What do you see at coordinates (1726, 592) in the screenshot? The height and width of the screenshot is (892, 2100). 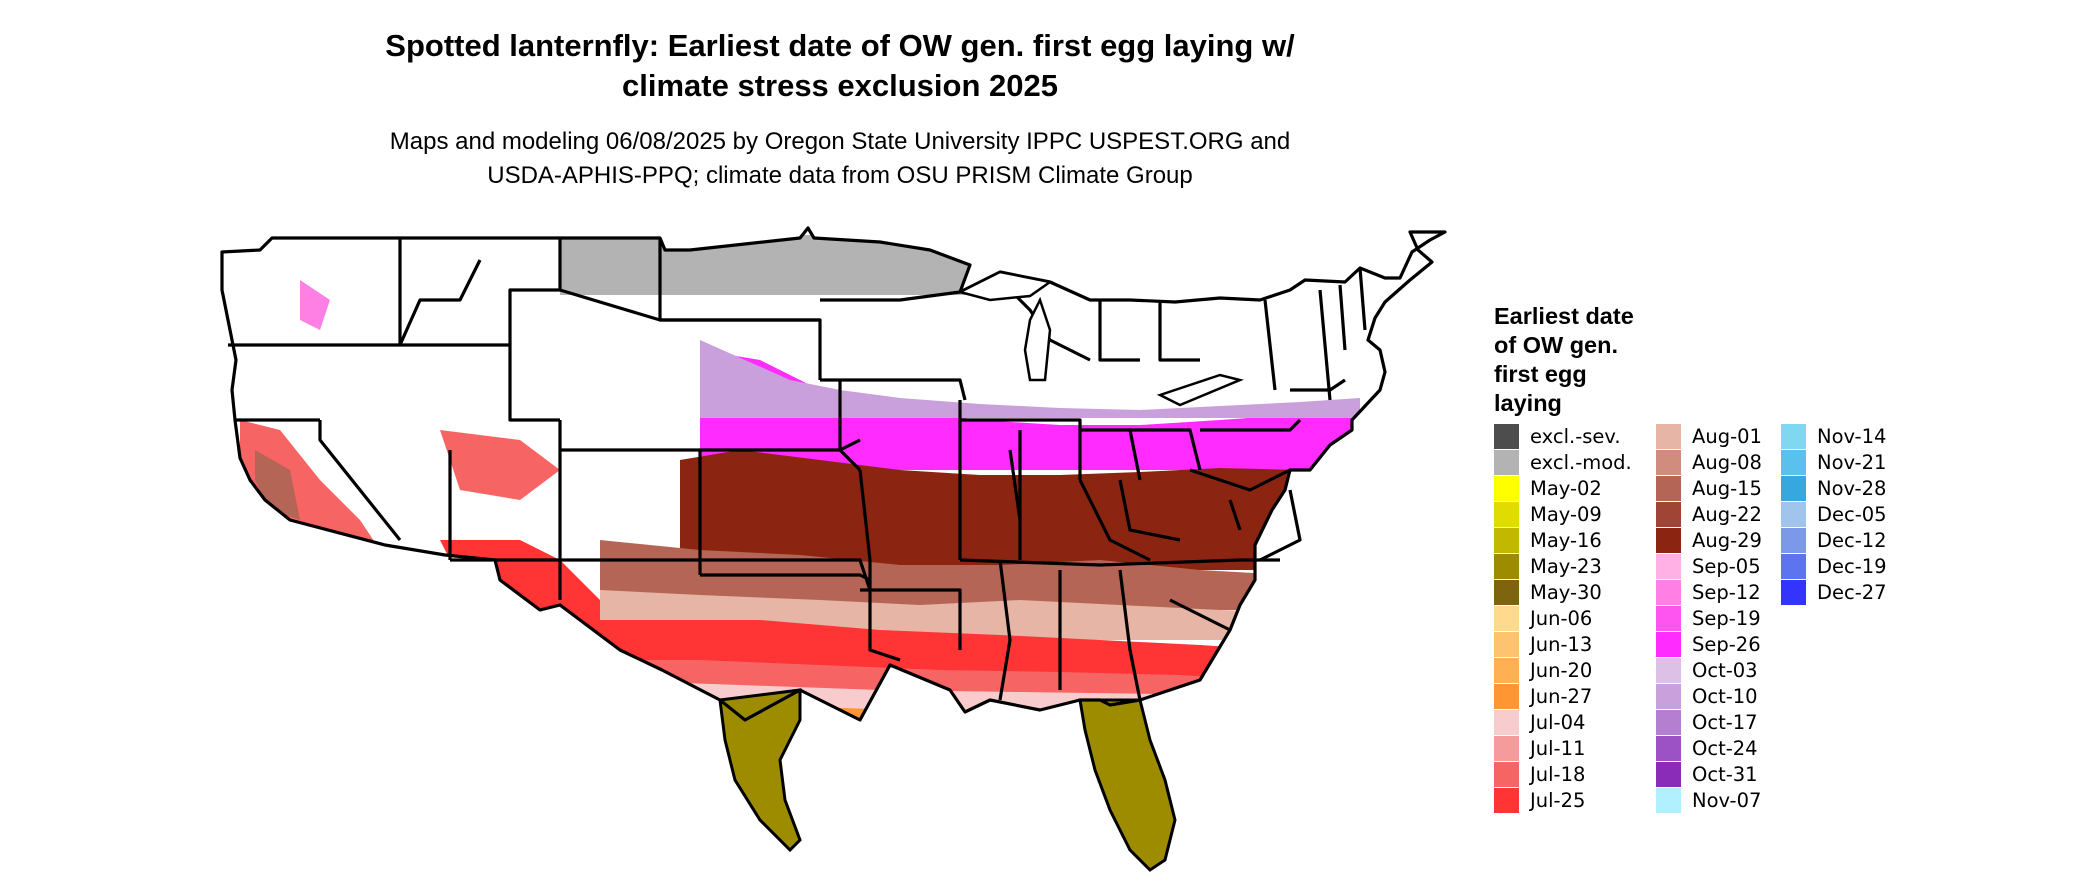 I see `legend-label: Sep-12` at bounding box center [1726, 592].